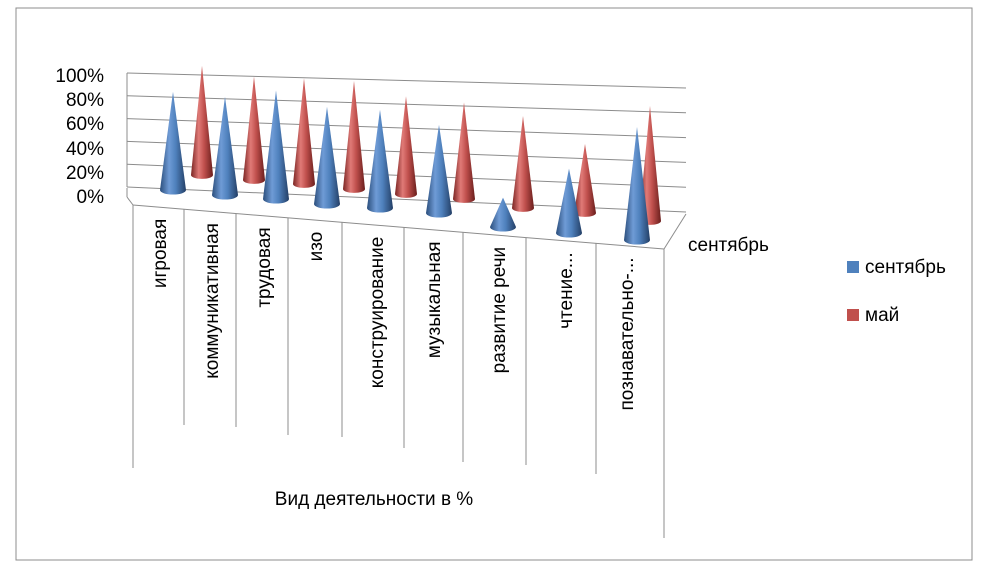  I want to click on y-axis-tick-labels: 0% 20% 40% 60% 80% 100%, so click(79, 137).